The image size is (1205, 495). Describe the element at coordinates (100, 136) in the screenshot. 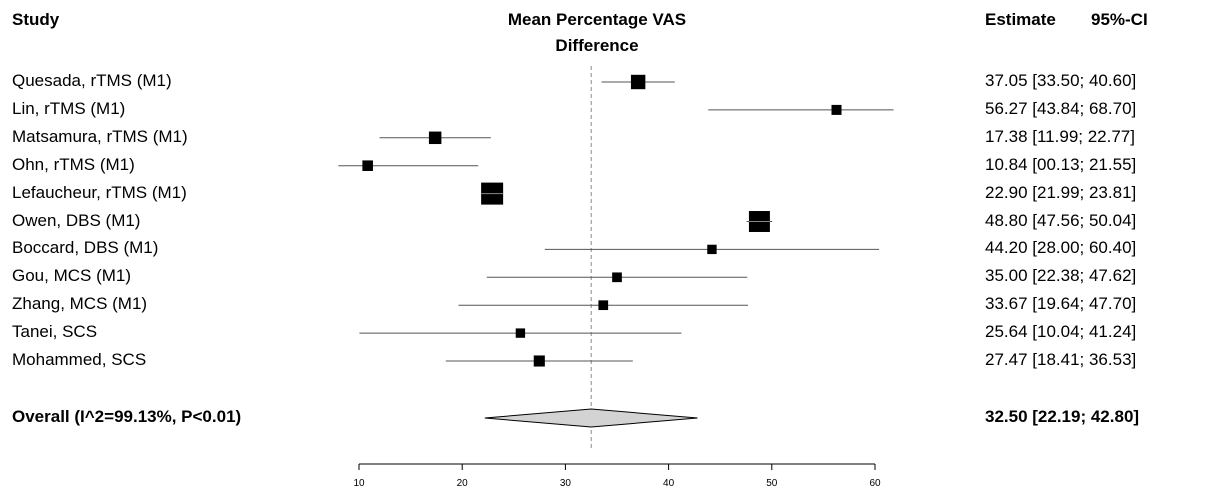

I see `study-label: Matsamura, rTMS (M1)` at that location.